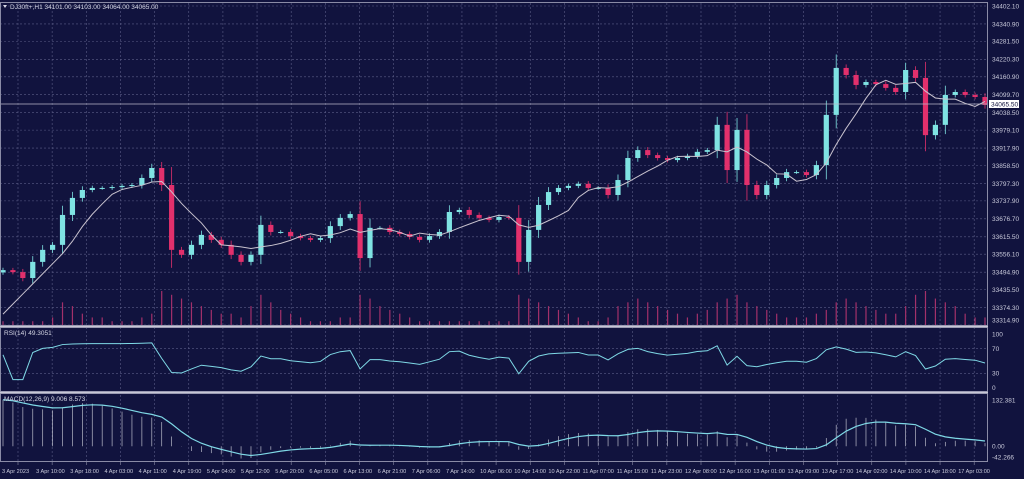  Describe the element at coordinates (803, 472) in the screenshot. I see `time-tick-label: 13 Apr 09:00` at that location.